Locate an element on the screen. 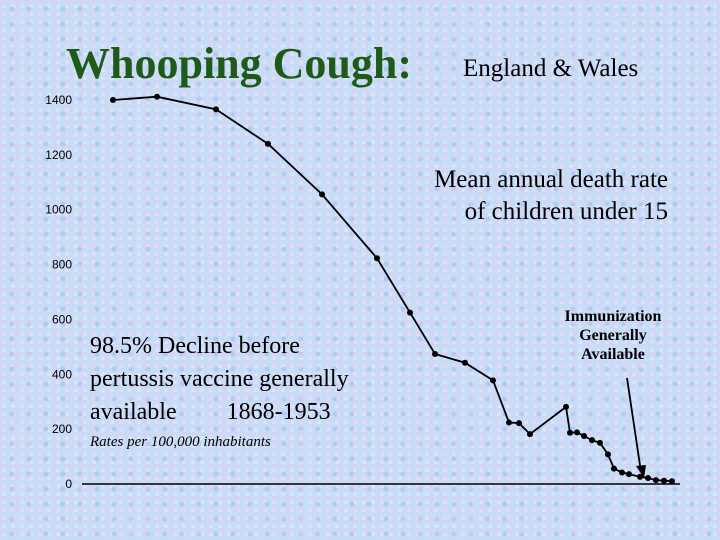 This screenshot has height=540, width=720. rates-note: Rates per 100,000 inhabitants is located at coordinates (180, 442).